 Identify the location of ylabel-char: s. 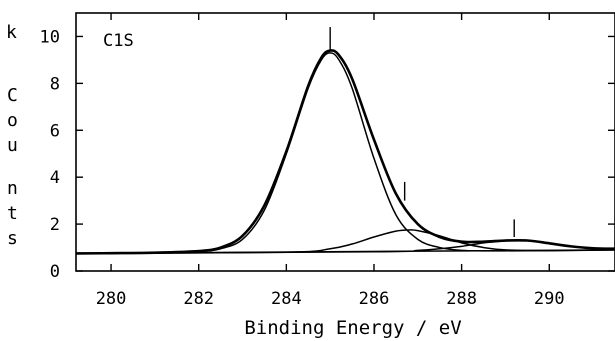
(12, 238).